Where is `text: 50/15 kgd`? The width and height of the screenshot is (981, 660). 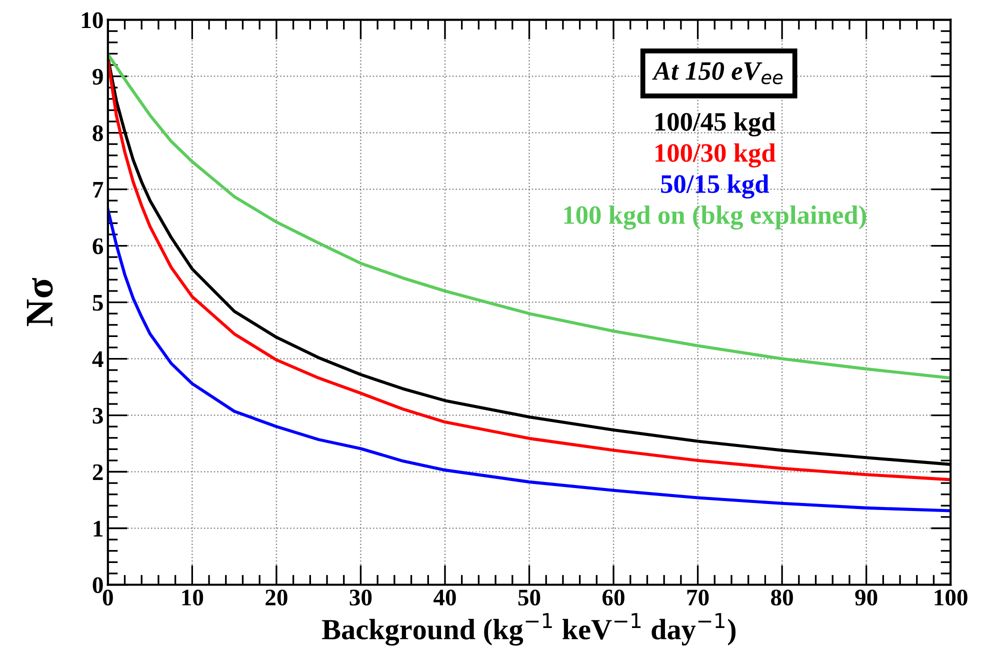
text: 50/15 kgd is located at coordinates (715, 186).